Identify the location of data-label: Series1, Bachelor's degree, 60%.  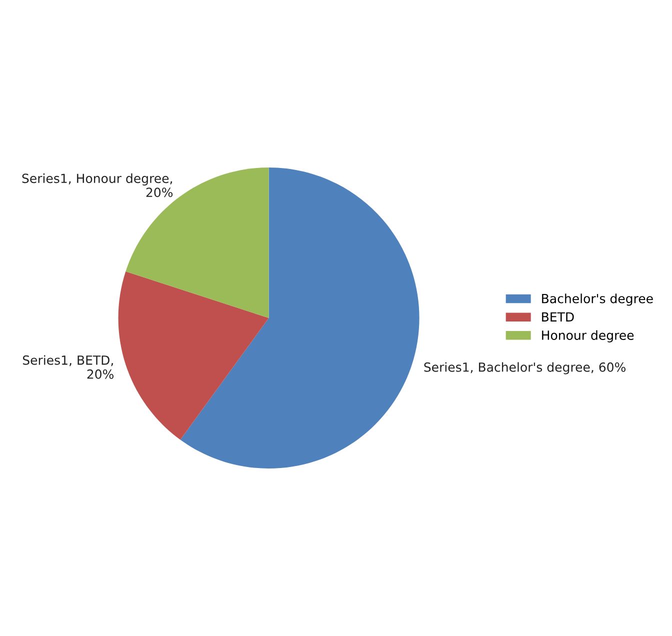
(525, 368).